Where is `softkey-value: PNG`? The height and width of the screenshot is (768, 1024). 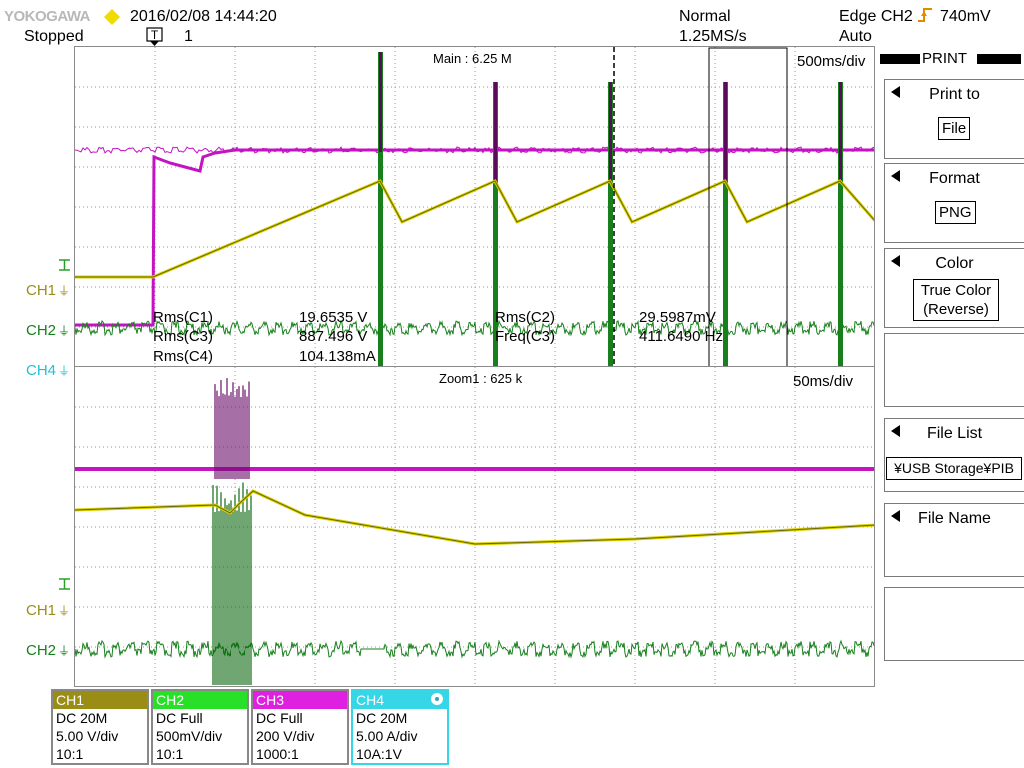
softkey-value: PNG is located at coordinates (955, 212).